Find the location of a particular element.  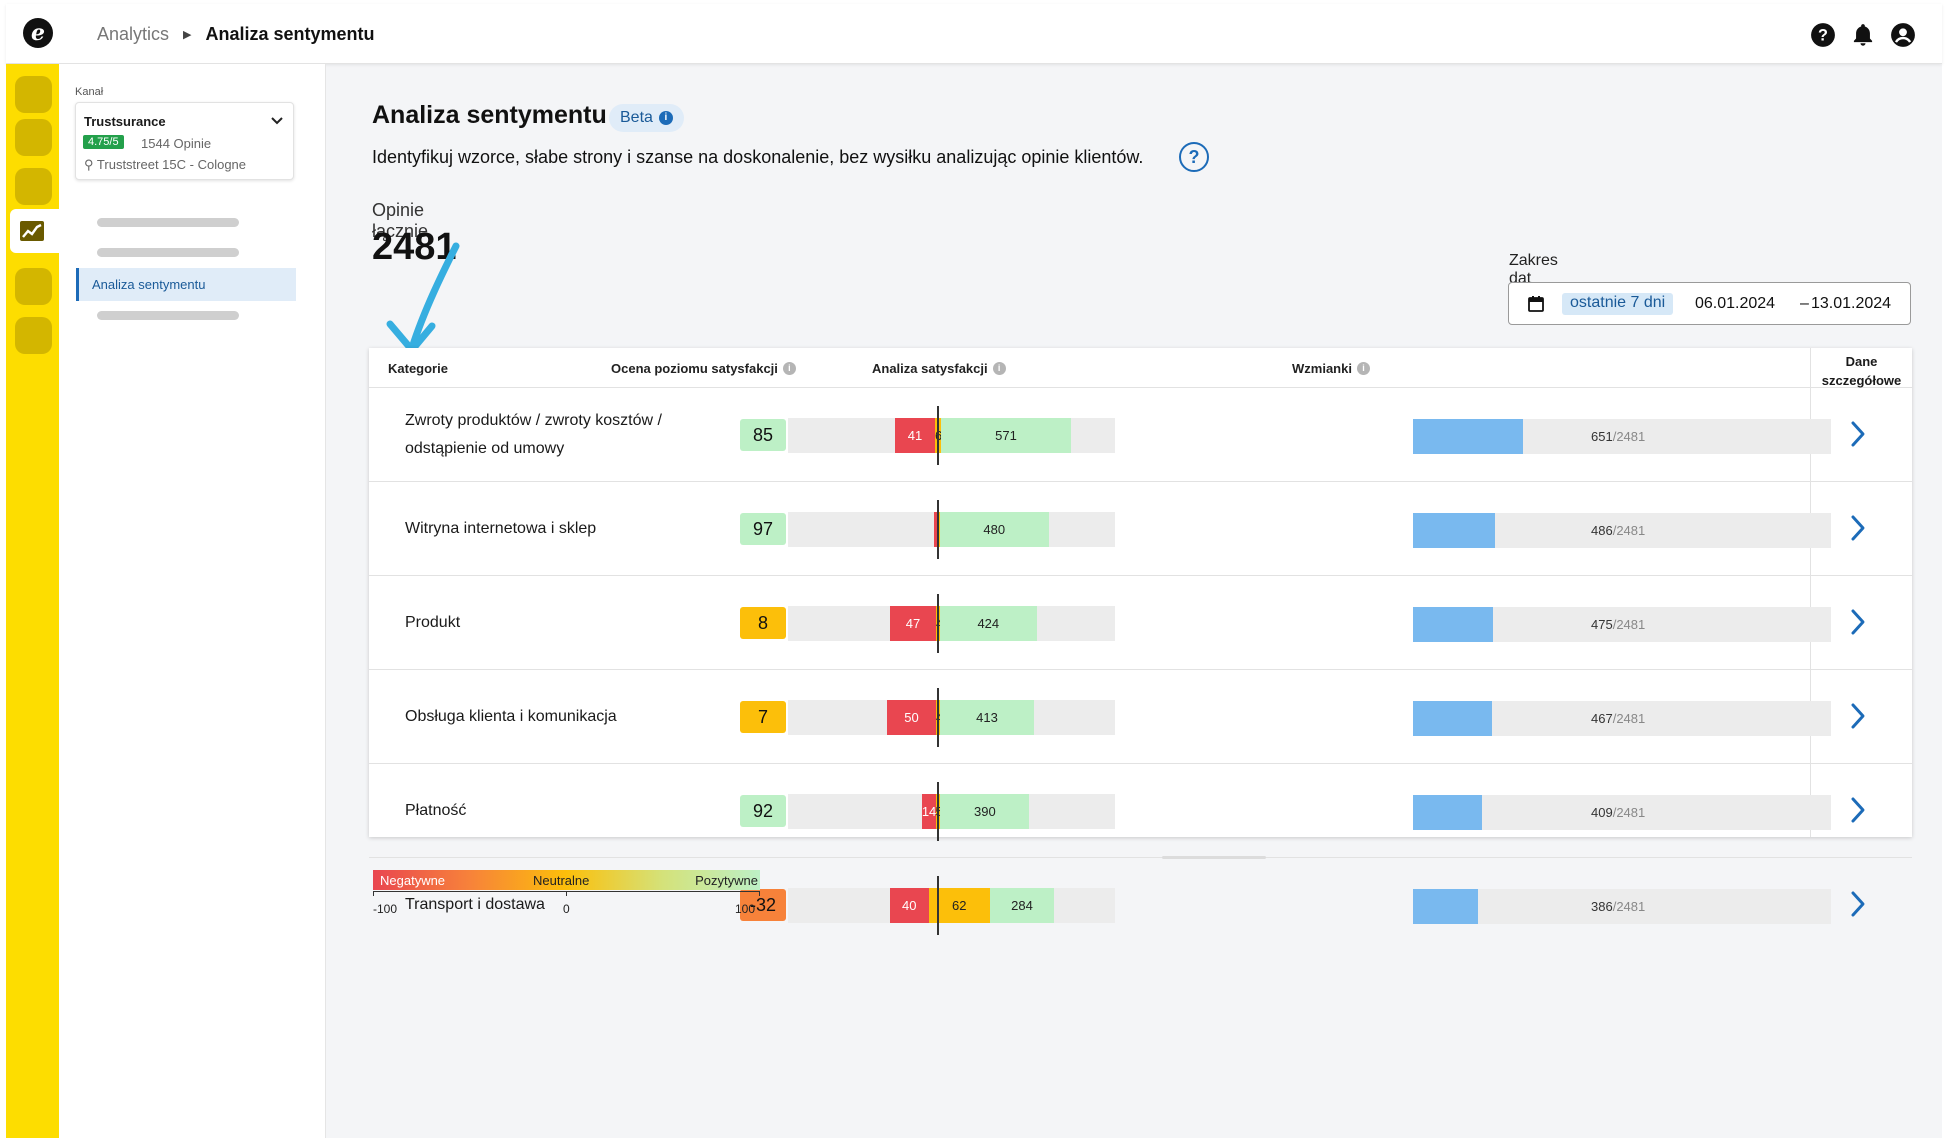

horizontal-scrollbar is located at coordinates (1214, 857).